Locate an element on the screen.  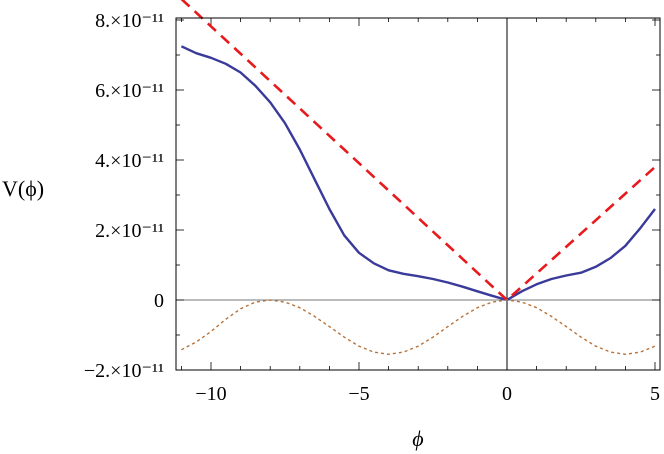
x-tick-label: 0 is located at coordinates (507, 394).